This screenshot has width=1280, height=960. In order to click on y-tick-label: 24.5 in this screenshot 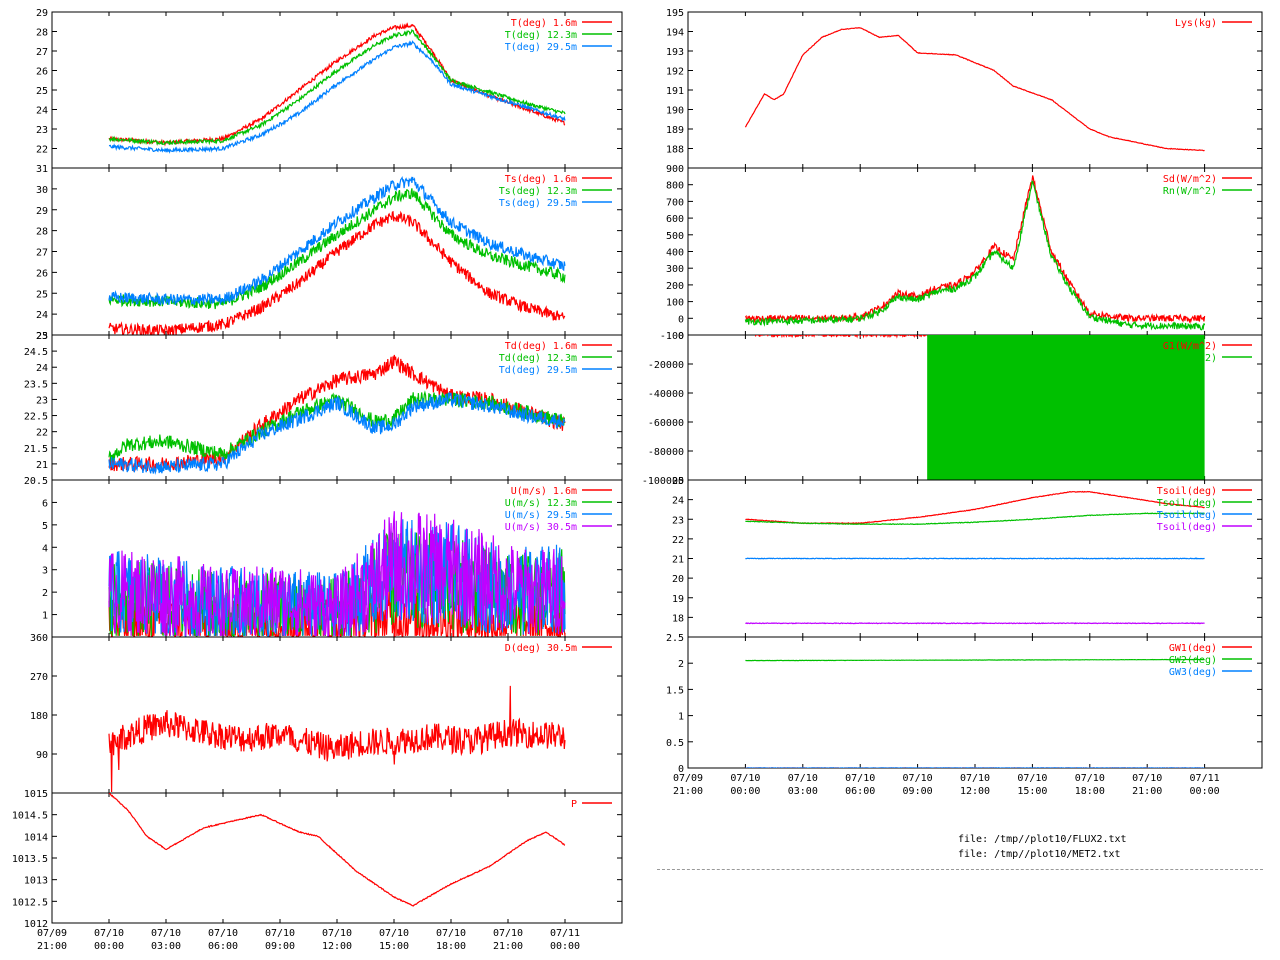, I will do `click(36, 352)`.